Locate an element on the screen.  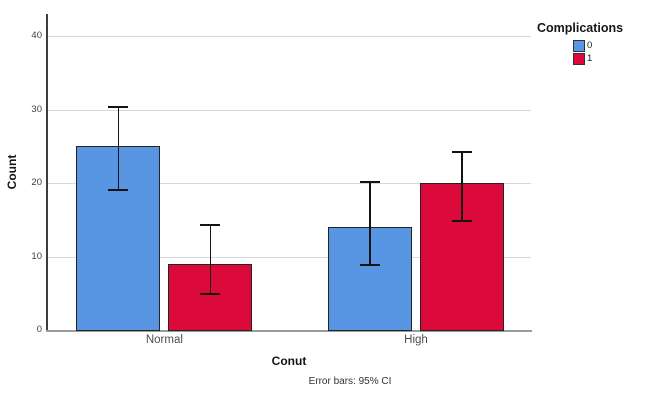
x-axis-title: Conut is located at coordinates (289, 361).